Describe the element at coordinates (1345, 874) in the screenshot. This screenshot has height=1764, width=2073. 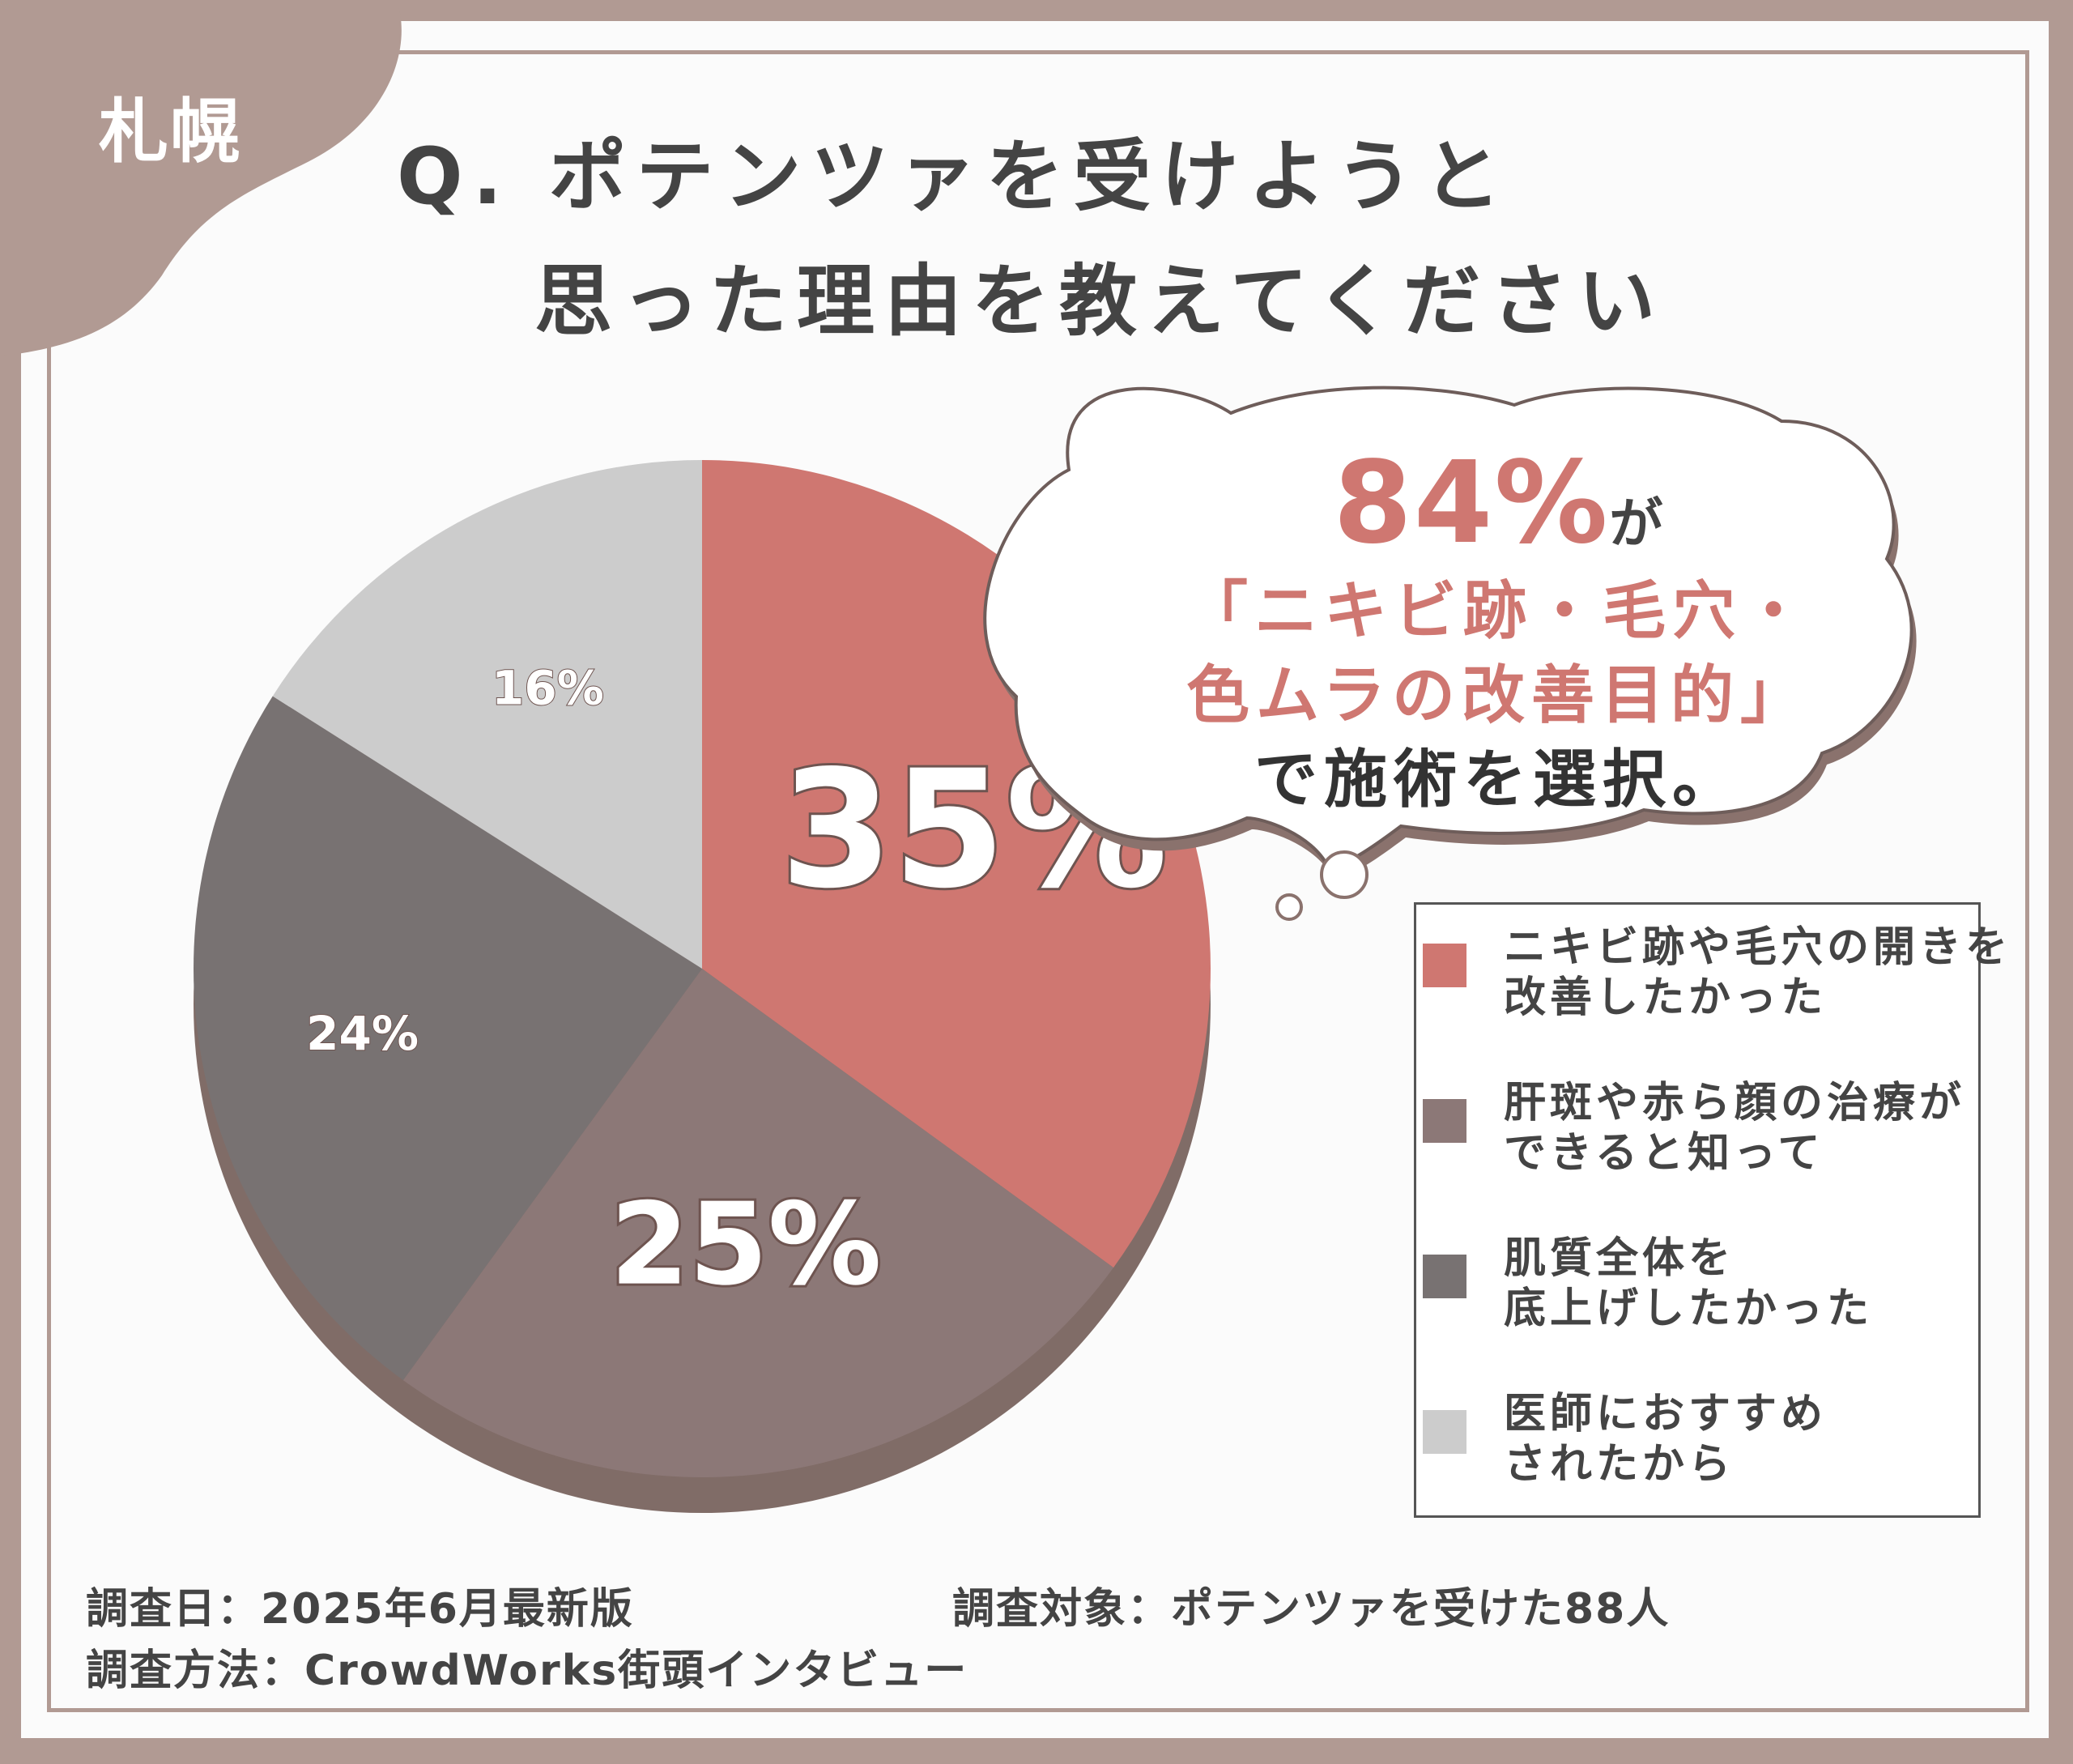
I see `bubble-dot-large` at that location.